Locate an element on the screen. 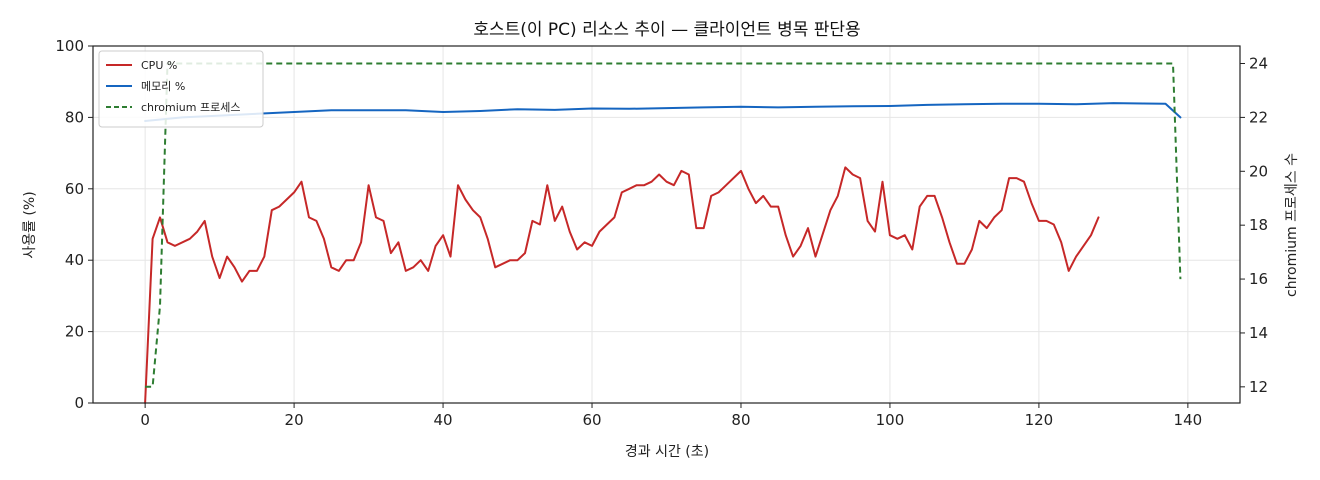  legend-box is located at coordinates (181, 89).